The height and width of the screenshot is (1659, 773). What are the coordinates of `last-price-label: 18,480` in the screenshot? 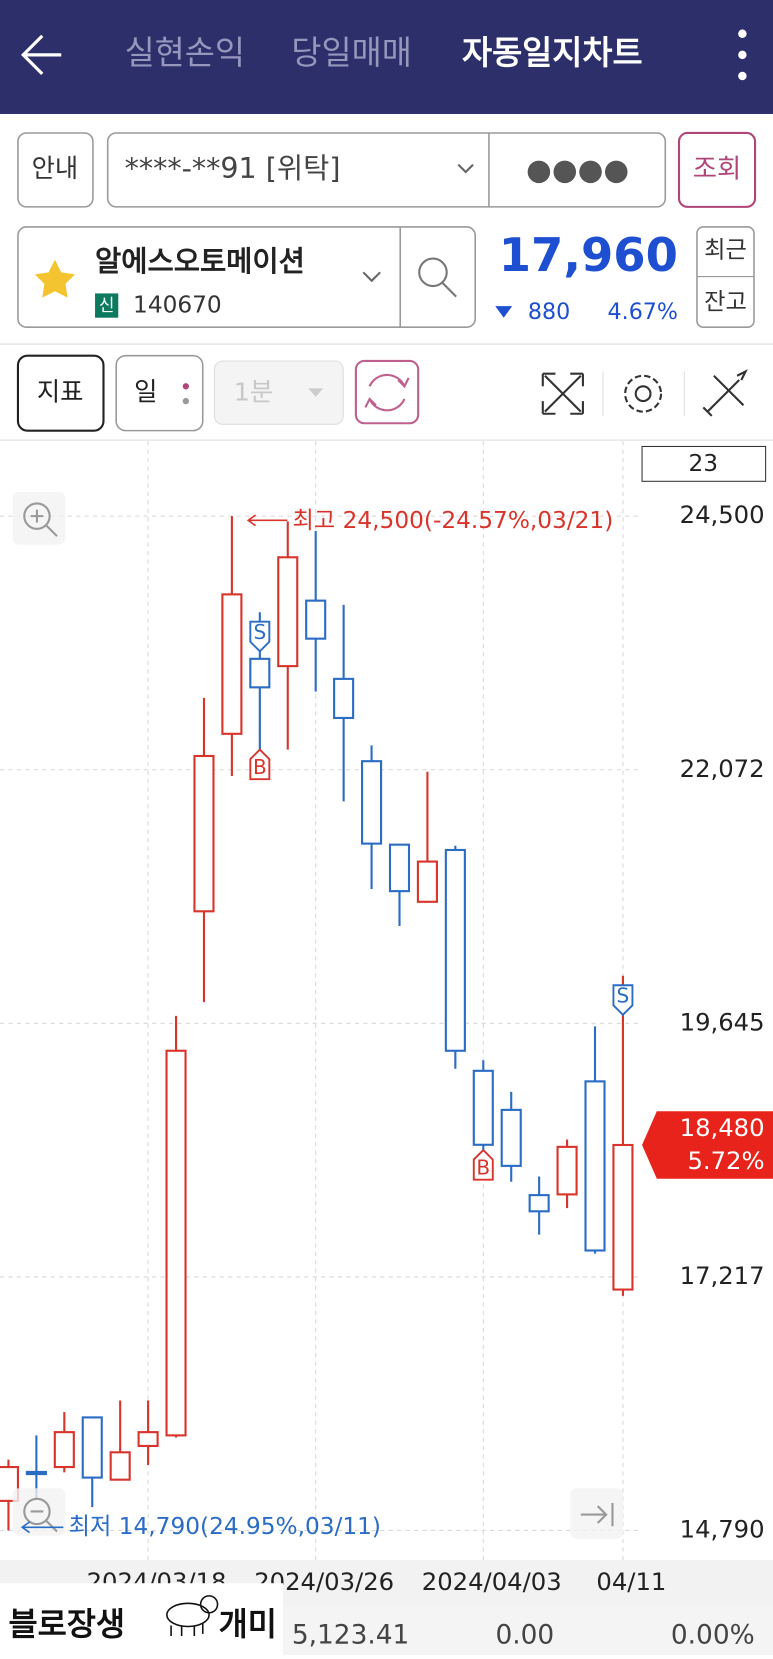 It's located at (722, 1127).